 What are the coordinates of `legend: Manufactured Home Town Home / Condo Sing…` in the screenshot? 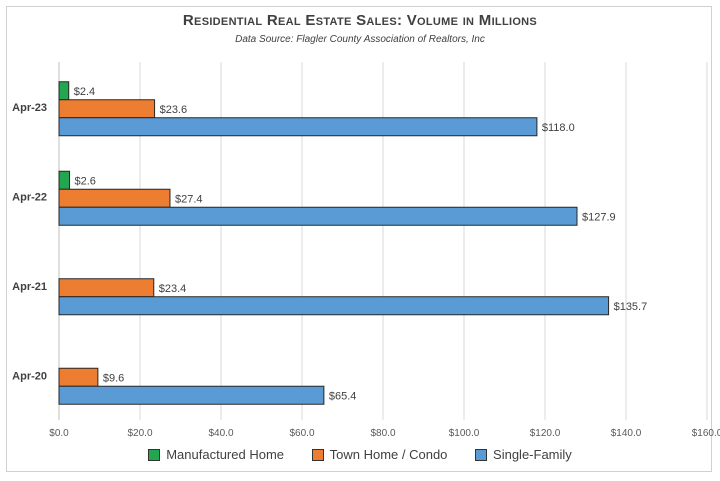 It's located at (360, 455).